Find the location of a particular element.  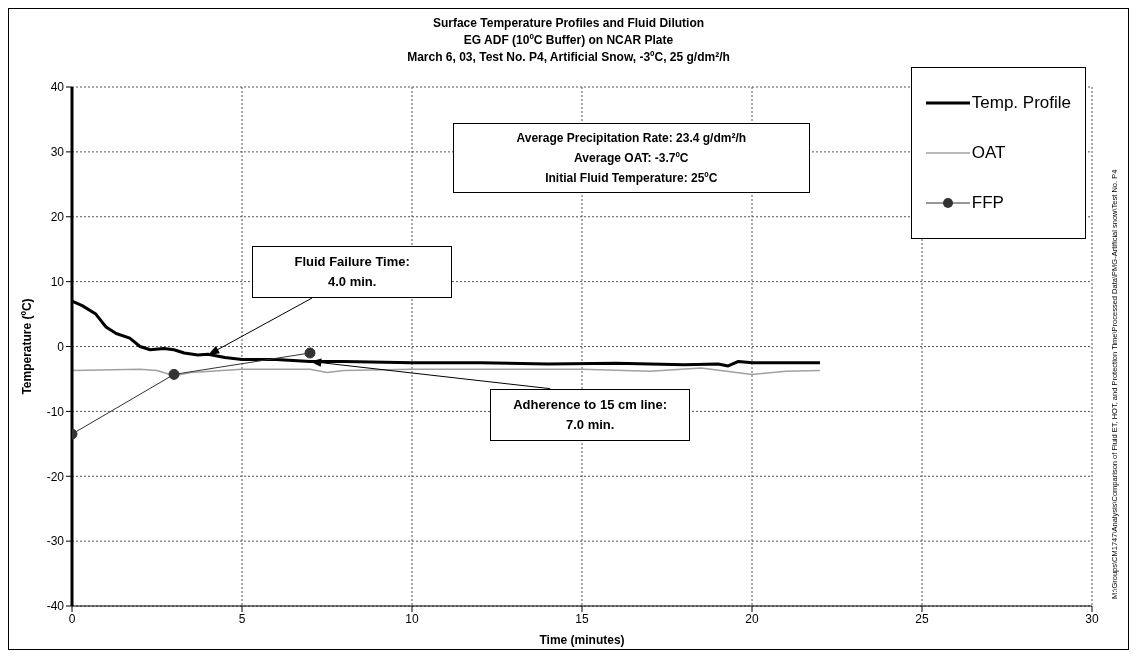

x-tick-label: 0 is located at coordinates (72, 618).